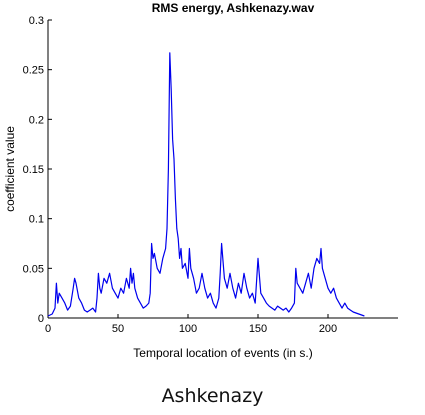 The width and height of the screenshot is (425, 415). Describe the element at coordinates (36, 21) in the screenshot. I see `y-tick-label: 0.3` at that location.